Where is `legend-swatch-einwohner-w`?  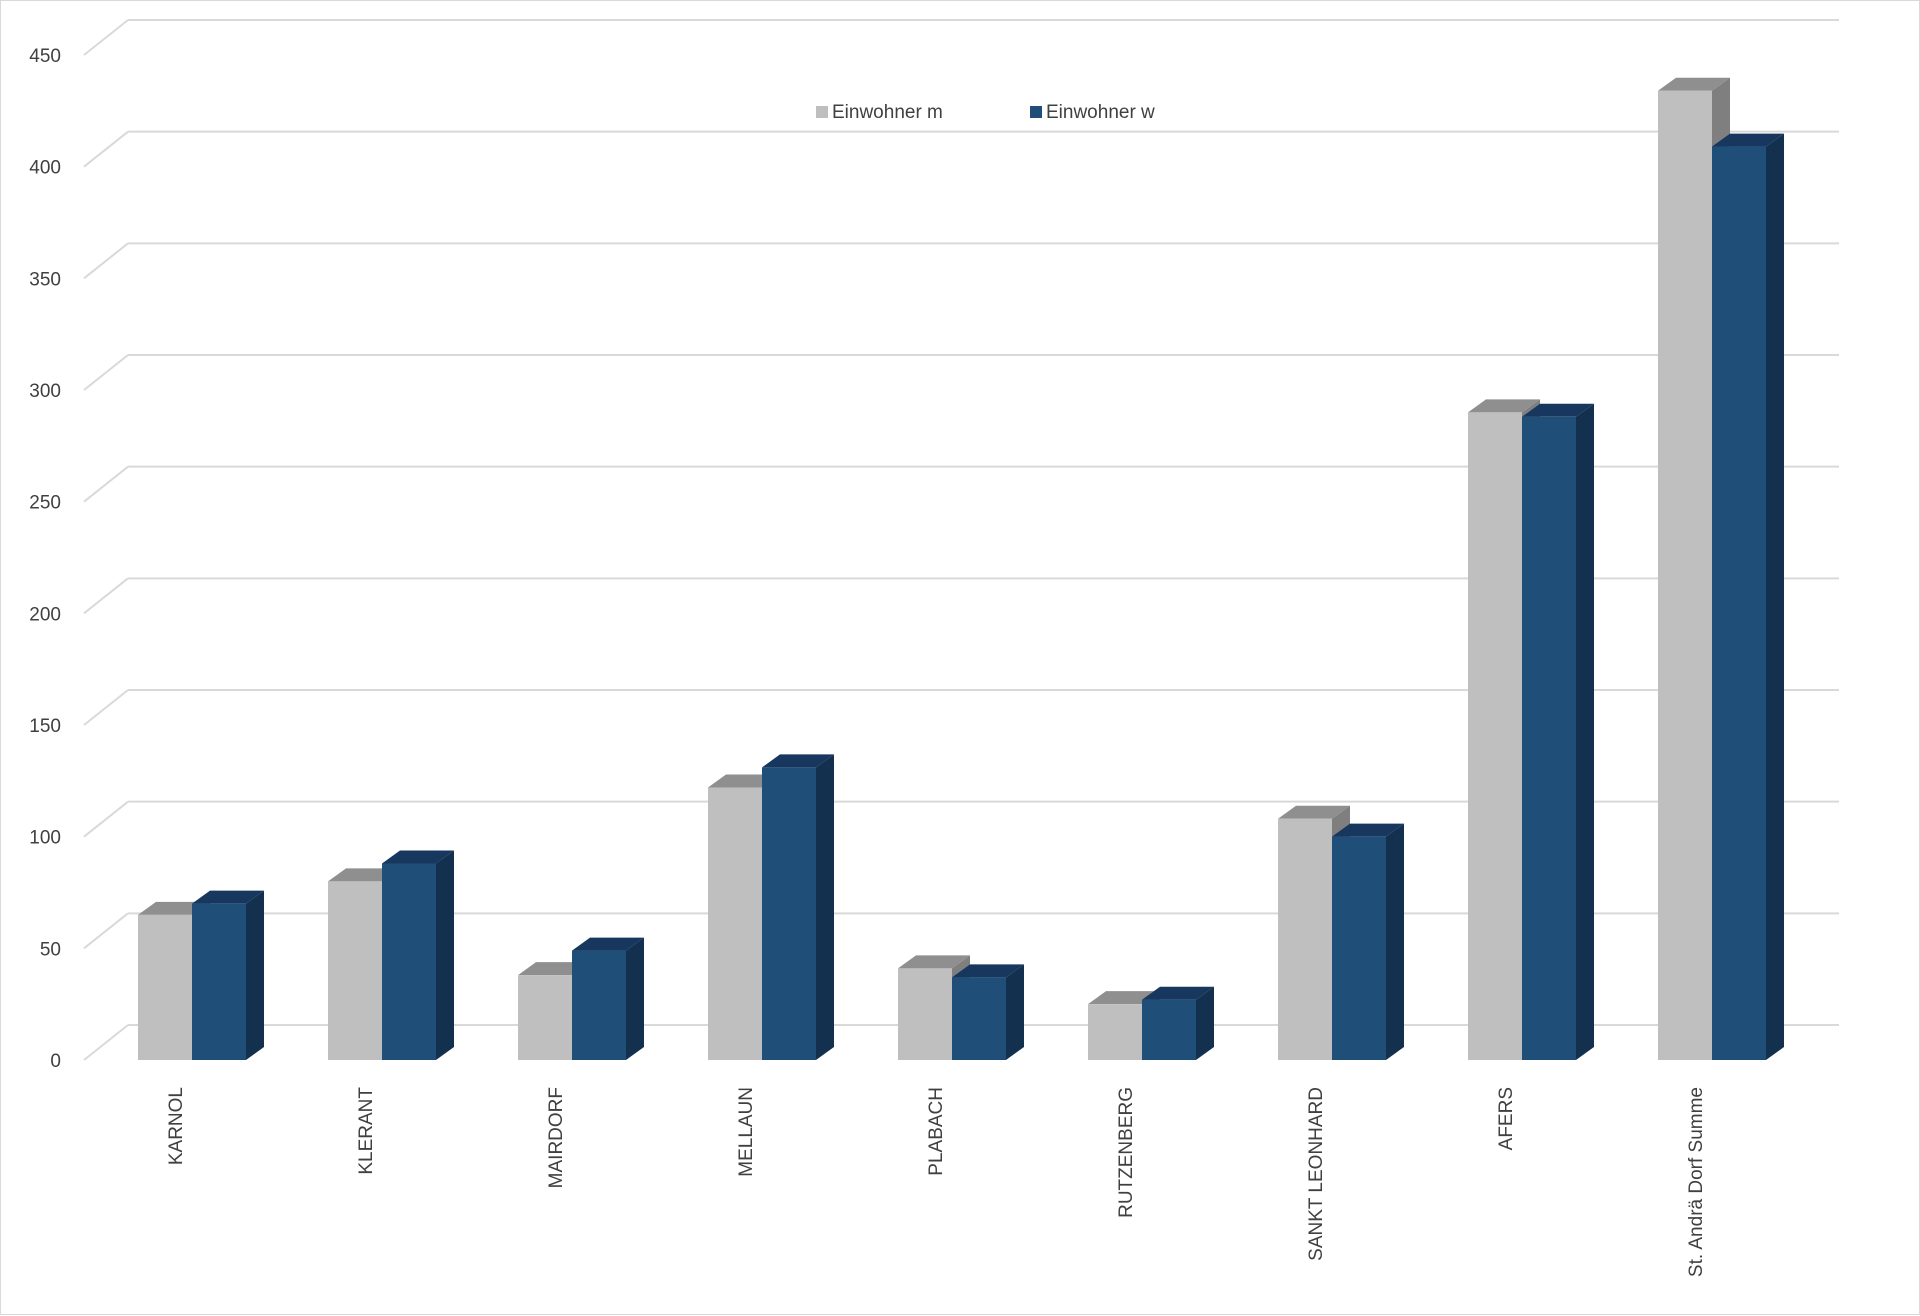 legend-swatch-einwohner-w is located at coordinates (1036, 112).